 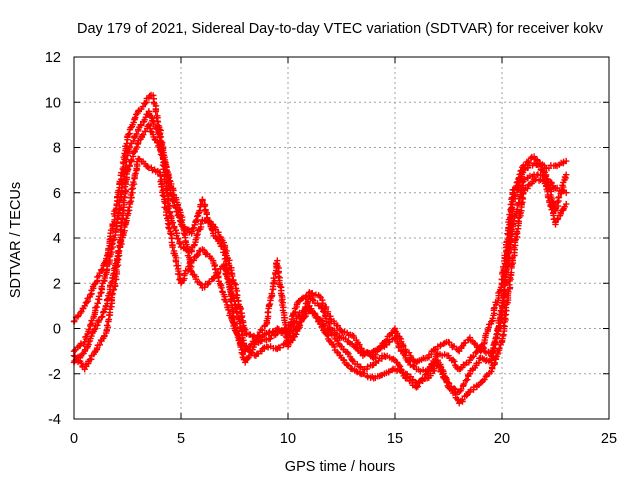 What do you see at coordinates (502, 439) in the screenshot?
I see `x-tick-label: 20` at bounding box center [502, 439].